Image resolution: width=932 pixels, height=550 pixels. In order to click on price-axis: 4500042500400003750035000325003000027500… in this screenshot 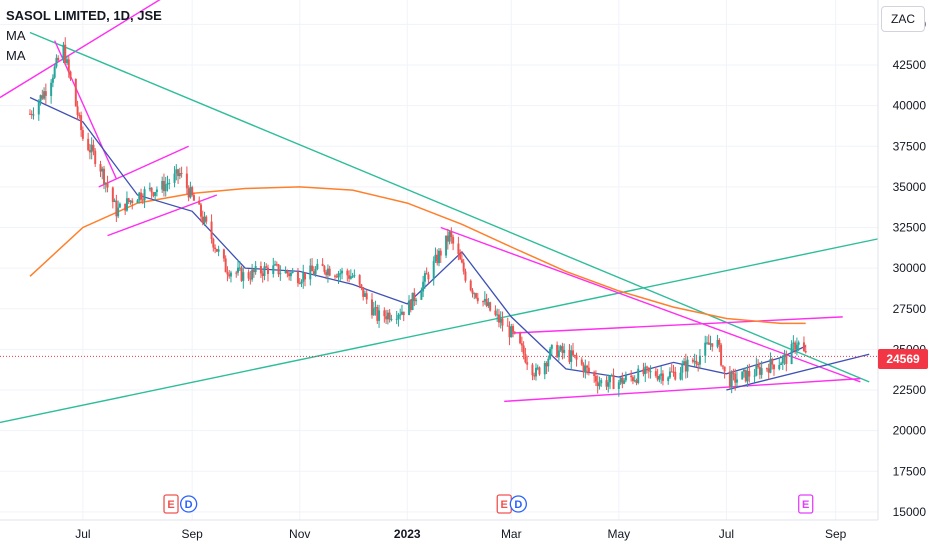, I will do `click(904, 275)`.